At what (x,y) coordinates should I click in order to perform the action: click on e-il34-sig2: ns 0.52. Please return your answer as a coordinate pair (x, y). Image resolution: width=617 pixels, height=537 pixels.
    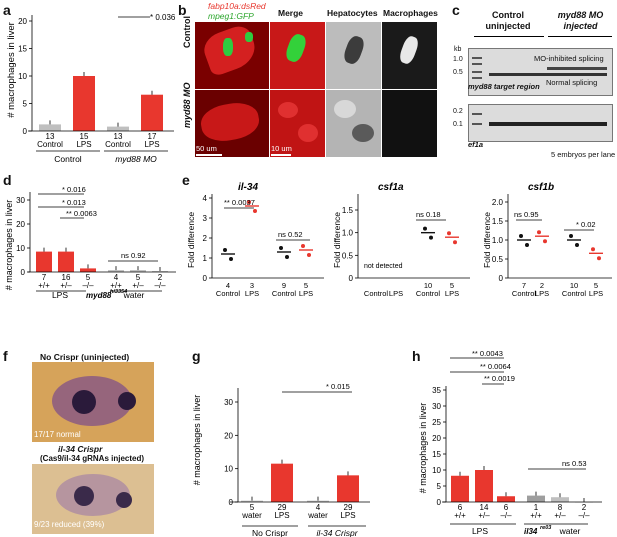
    Looking at the image, I should click on (290, 234).